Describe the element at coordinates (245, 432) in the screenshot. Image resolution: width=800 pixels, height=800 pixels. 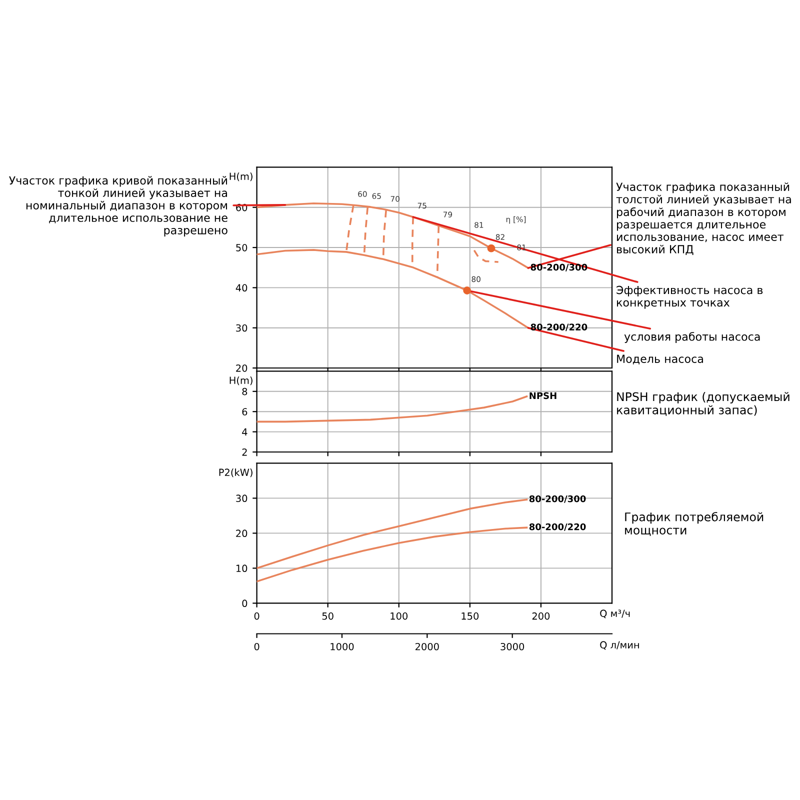
I see `y-tick-label: 4` at that location.